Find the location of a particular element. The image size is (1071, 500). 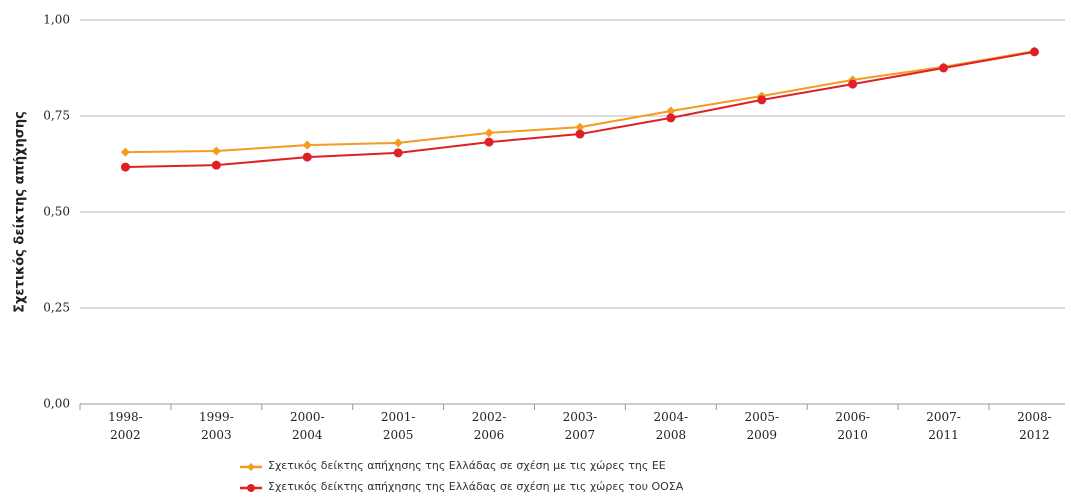

y-axis-label: Σχετικός δείκτης απήχησης is located at coordinates (20, 212).